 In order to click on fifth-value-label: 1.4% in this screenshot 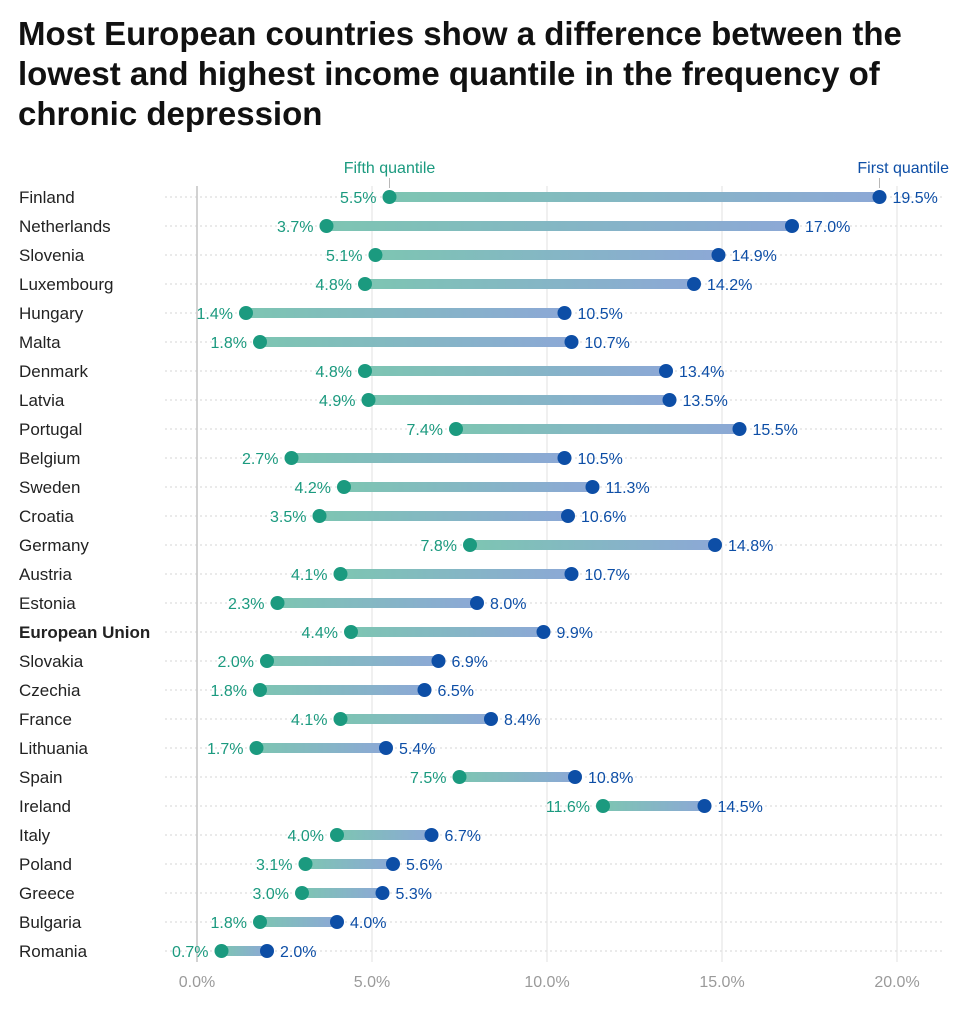, I will do `click(215, 314)`.